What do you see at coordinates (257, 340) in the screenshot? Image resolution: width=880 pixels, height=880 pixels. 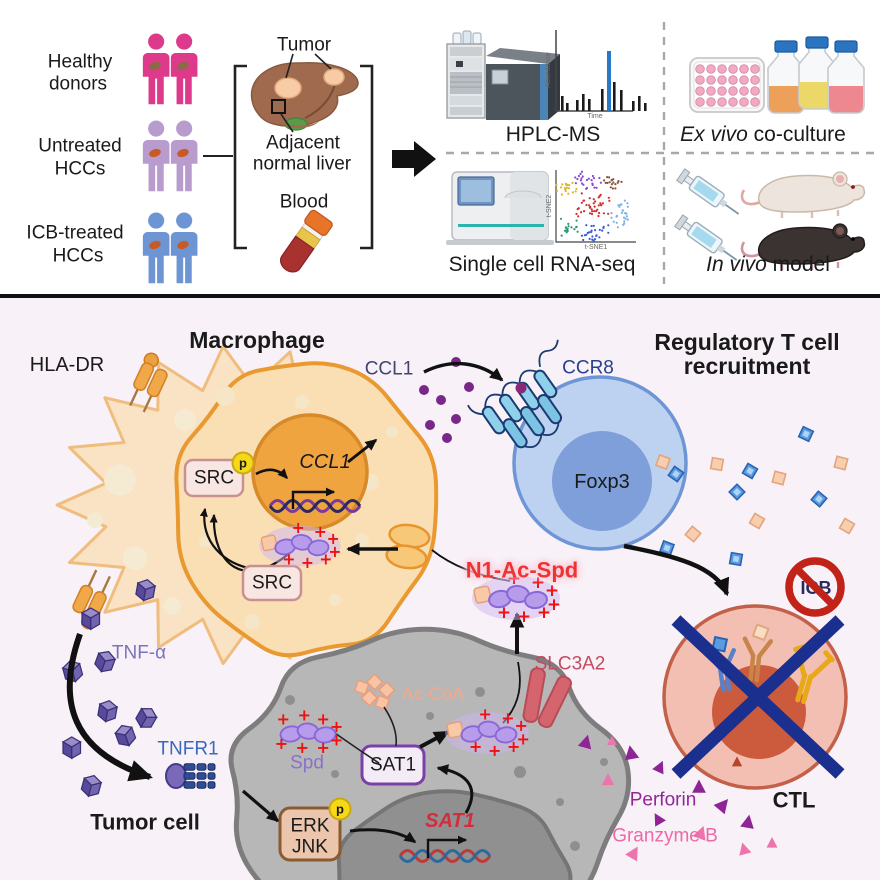 I see `macrophage-title: Macrophage` at bounding box center [257, 340].